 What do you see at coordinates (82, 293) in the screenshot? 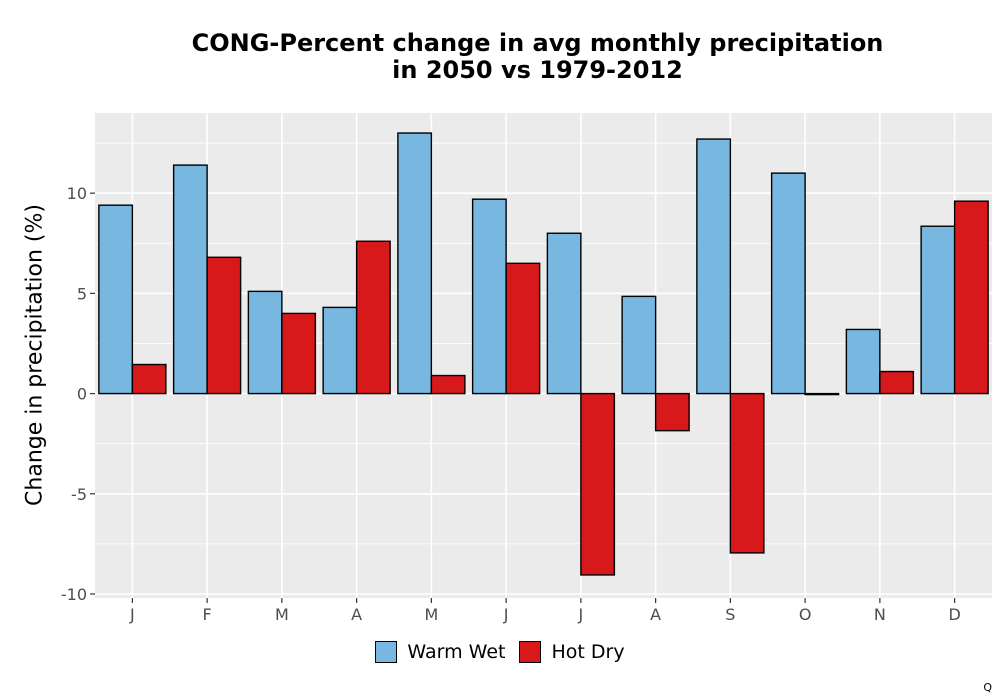
I see `y-tick-label: 5` at bounding box center [82, 293].